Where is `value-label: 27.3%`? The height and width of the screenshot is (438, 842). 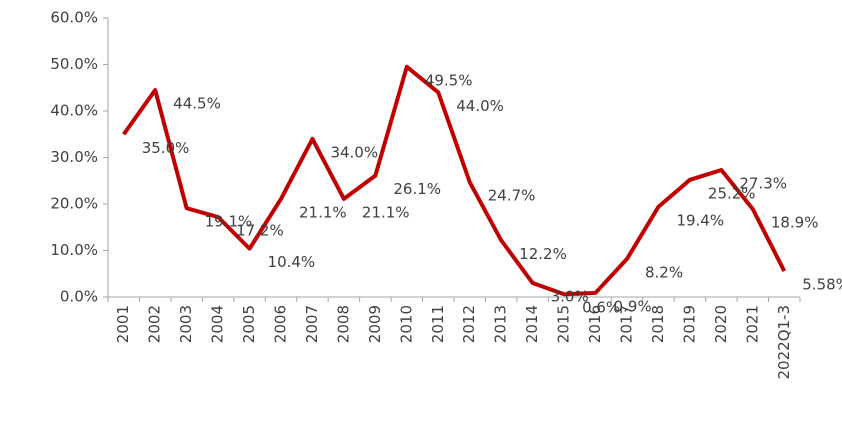 value-label: 27.3% is located at coordinates (763, 184).